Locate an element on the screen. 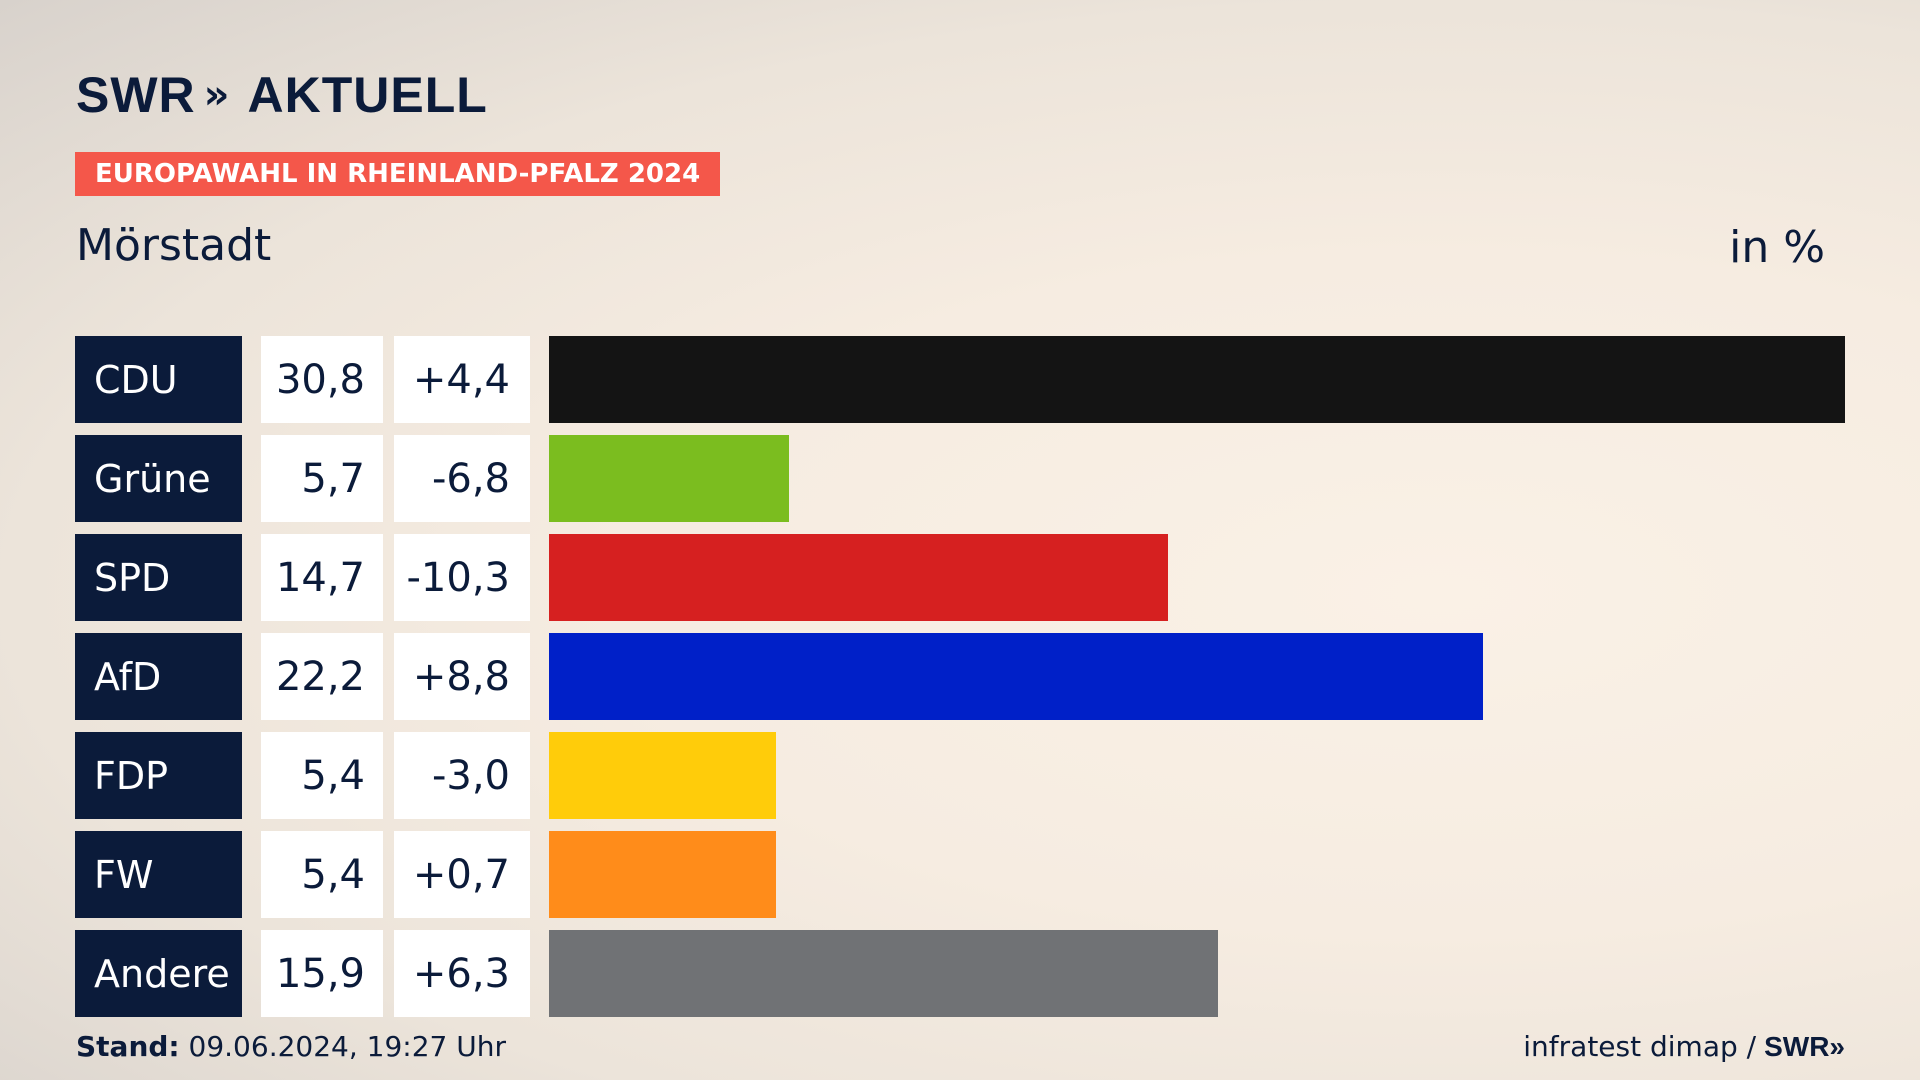  result-row: FW 5,4 +0,7 is located at coordinates (960, 874).